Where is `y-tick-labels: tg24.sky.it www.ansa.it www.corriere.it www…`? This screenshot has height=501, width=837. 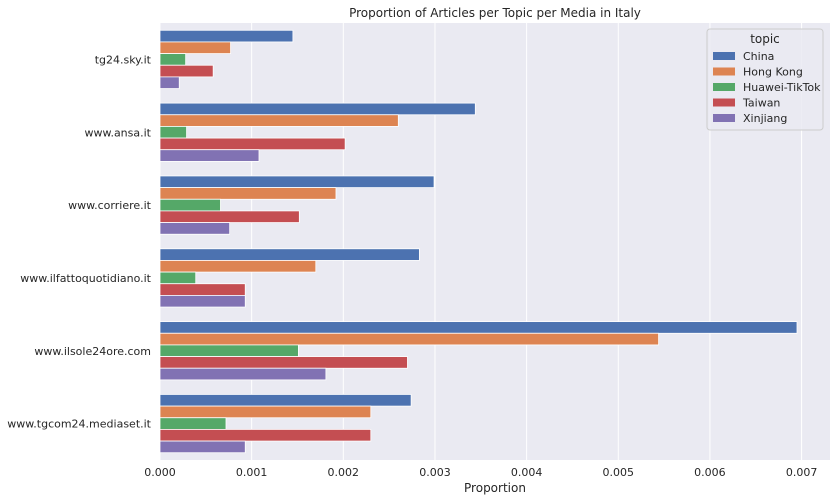
y-tick-labels: tg24.sky.it www.ansa.it www.corriere.it www… is located at coordinates (79, 241).